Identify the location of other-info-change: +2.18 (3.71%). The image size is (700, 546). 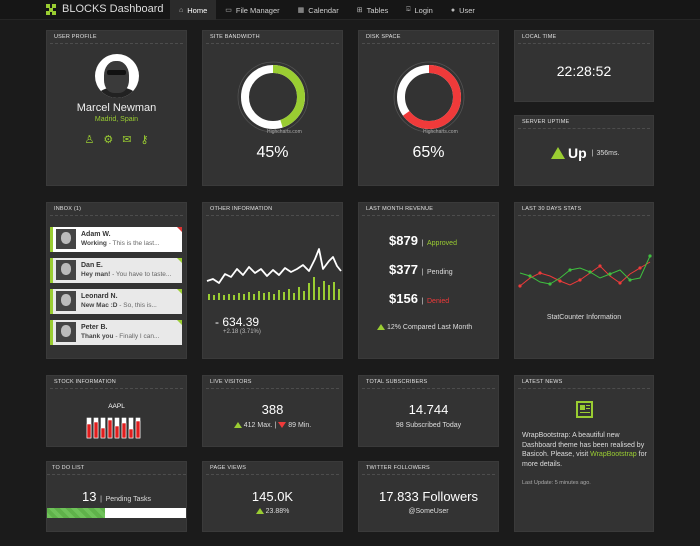
(242, 332).